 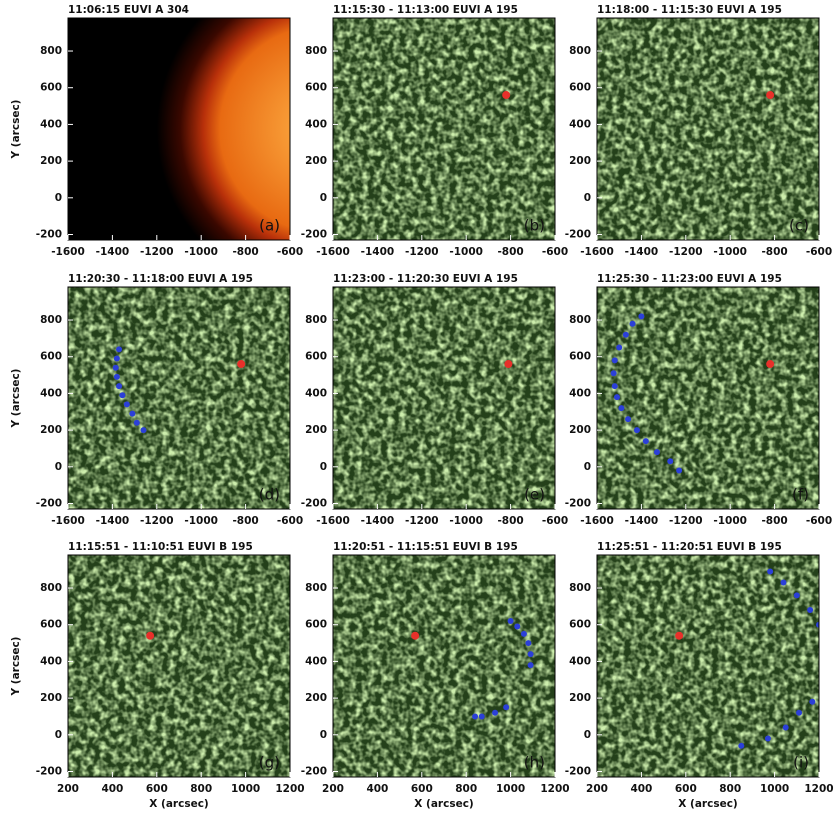 What do you see at coordinates (689, 10) in the screenshot?
I see `panel-title: 11:18:00 - 11:15:30 EUVI A 195` at bounding box center [689, 10].